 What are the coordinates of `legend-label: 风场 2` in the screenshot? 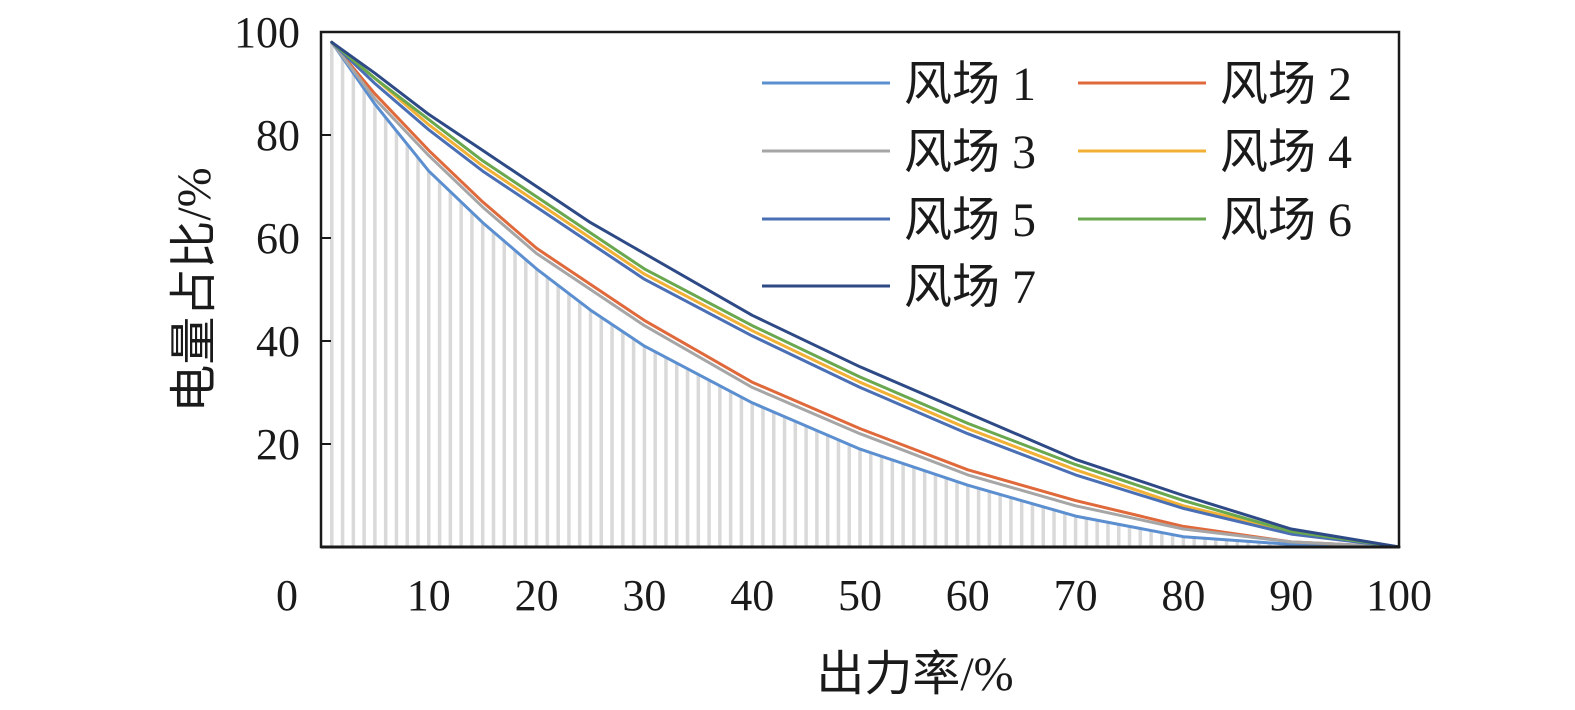 It's located at (1286, 84).